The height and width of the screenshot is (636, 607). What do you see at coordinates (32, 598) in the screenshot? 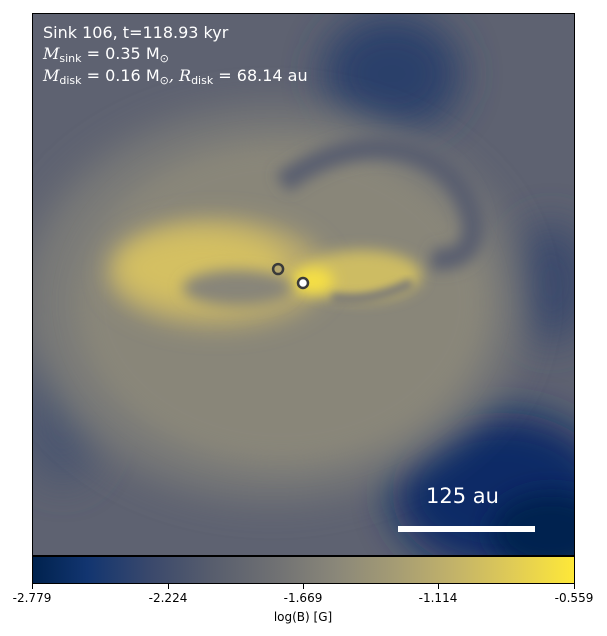
I see `colorbar-tick-label: -2.779` at bounding box center [32, 598].